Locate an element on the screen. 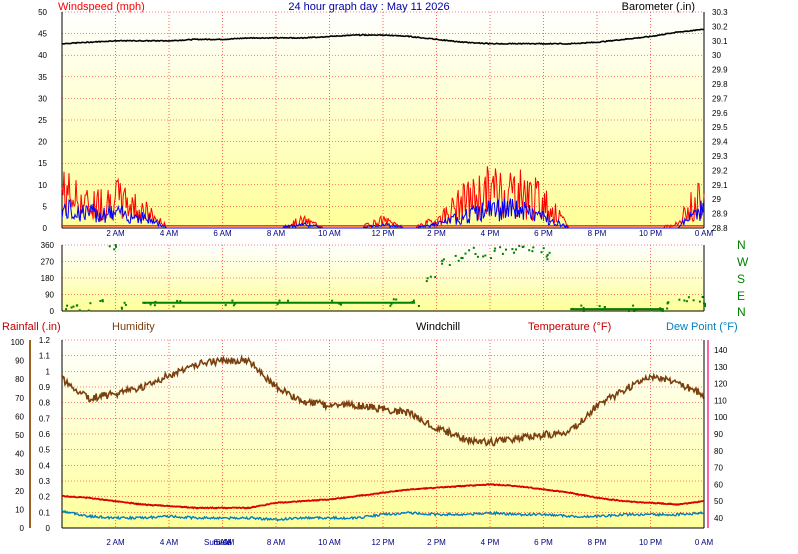  time-tick-label: 2 PM is located at coordinates (436, 542).